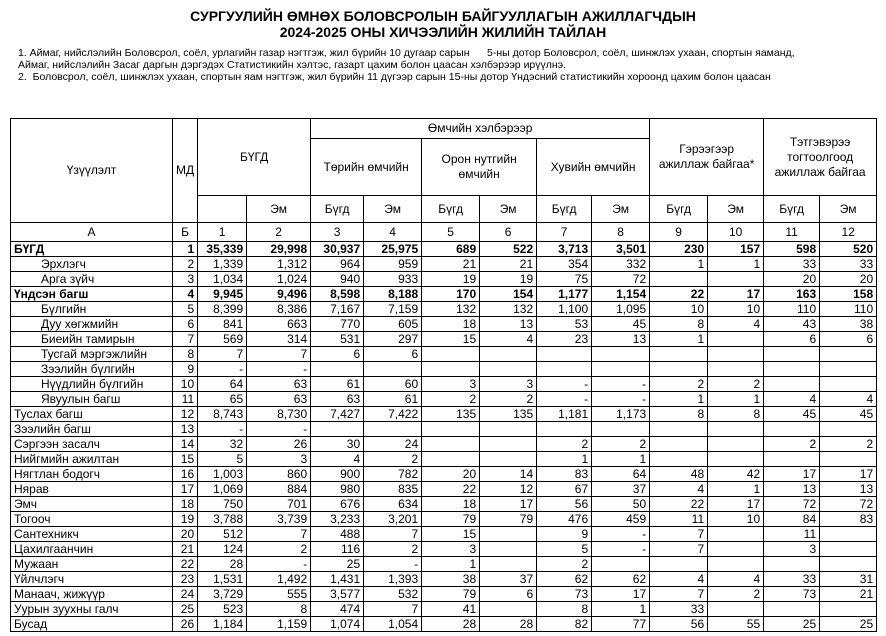 This screenshot has width=886, height=636. Describe the element at coordinates (508, 579) in the screenshot. I see `cell: 37` at that location.